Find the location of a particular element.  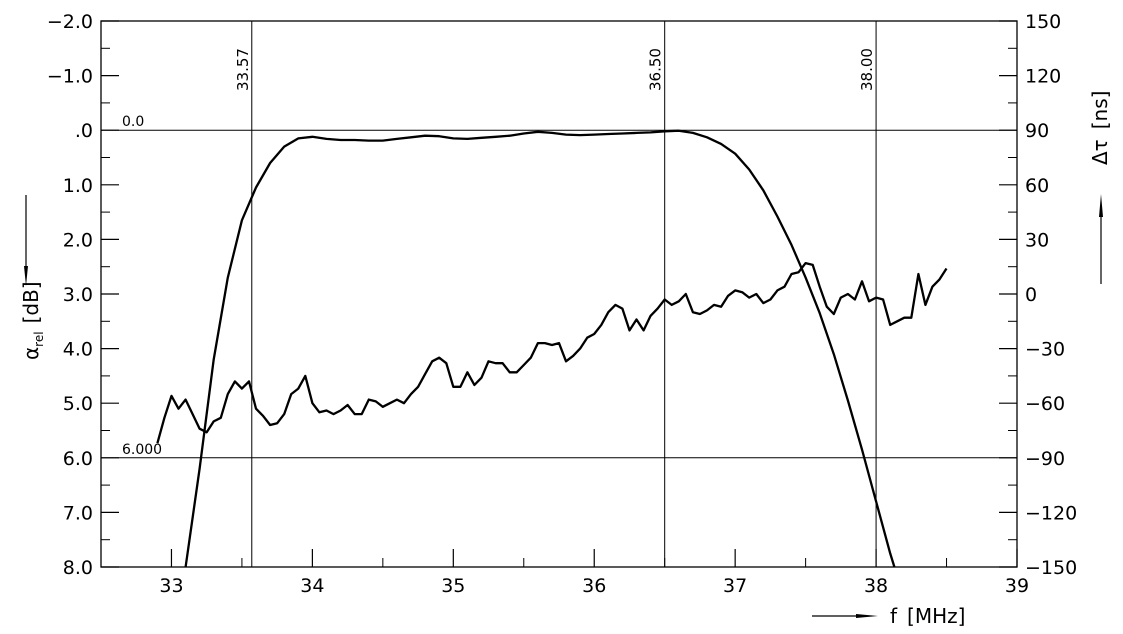

left-axis-symbol: α is located at coordinates (31, 353).